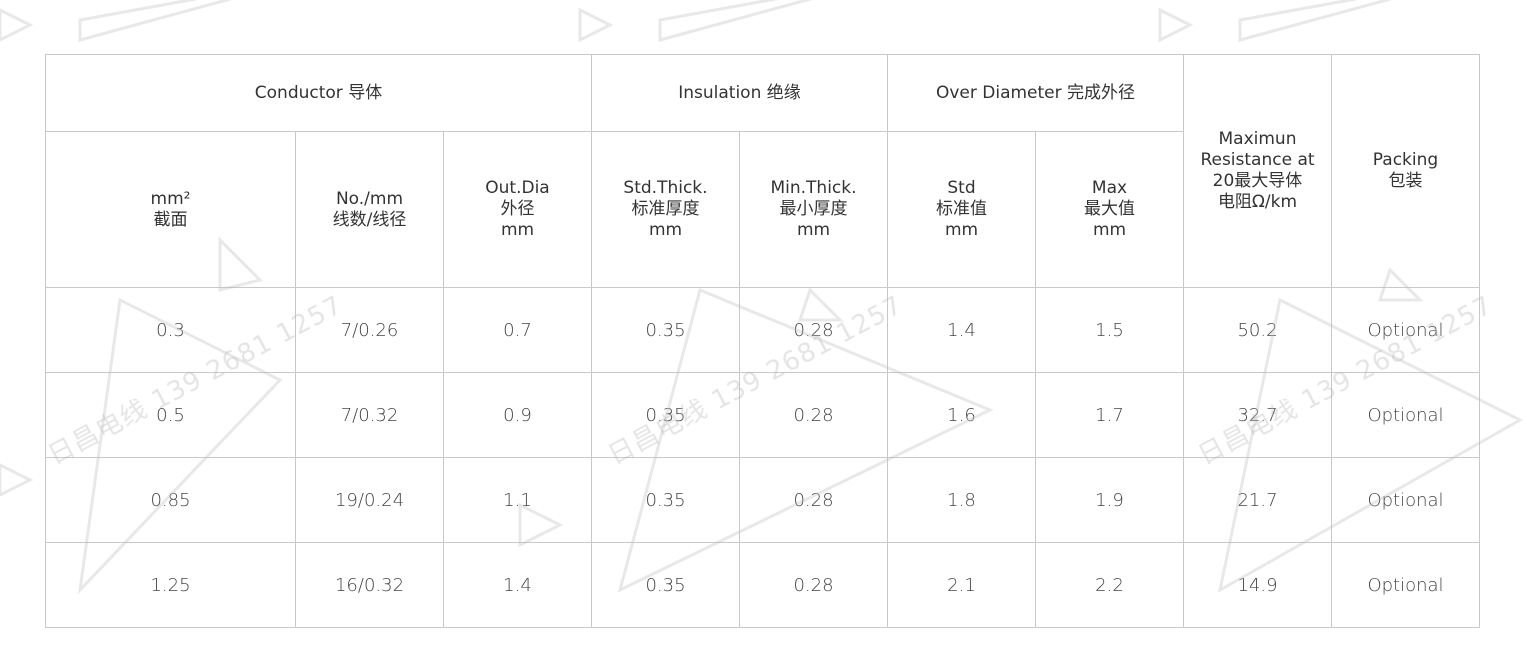 This screenshot has width=1527, height=666. I want to click on table-cell: 50.2, so click(1257, 330).